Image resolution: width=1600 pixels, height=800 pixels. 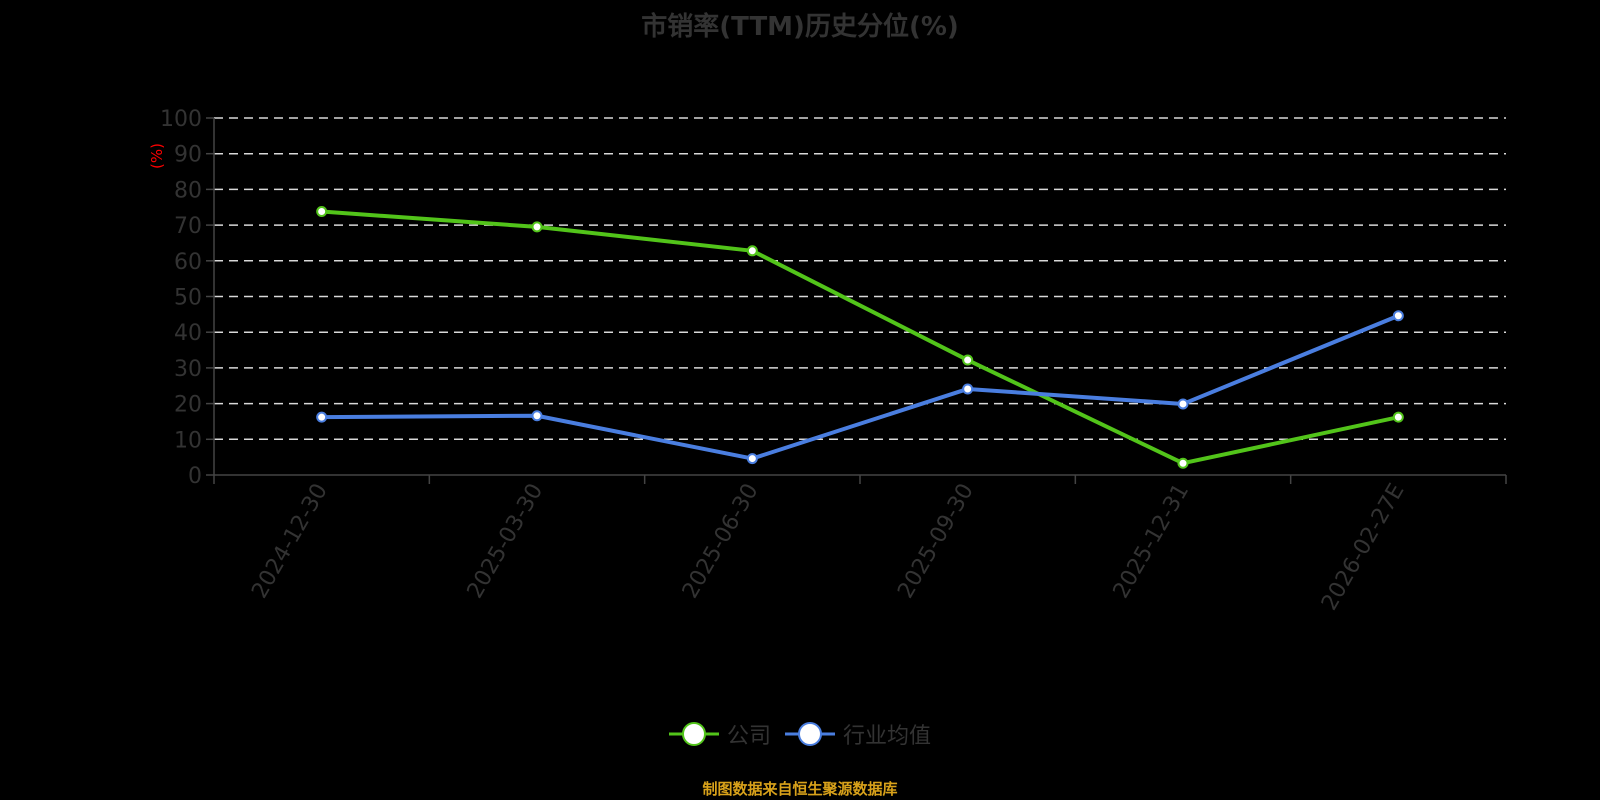 I want to click on legend: 公司 行业均值, so click(x=800, y=734).